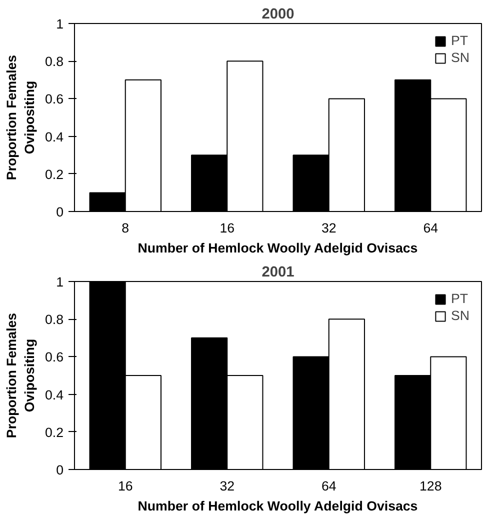 Image resolution: width=501 pixels, height=520 pixels. What do you see at coordinates (278, 272) in the screenshot?
I see `chart-title: 2001` at bounding box center [278, 272].